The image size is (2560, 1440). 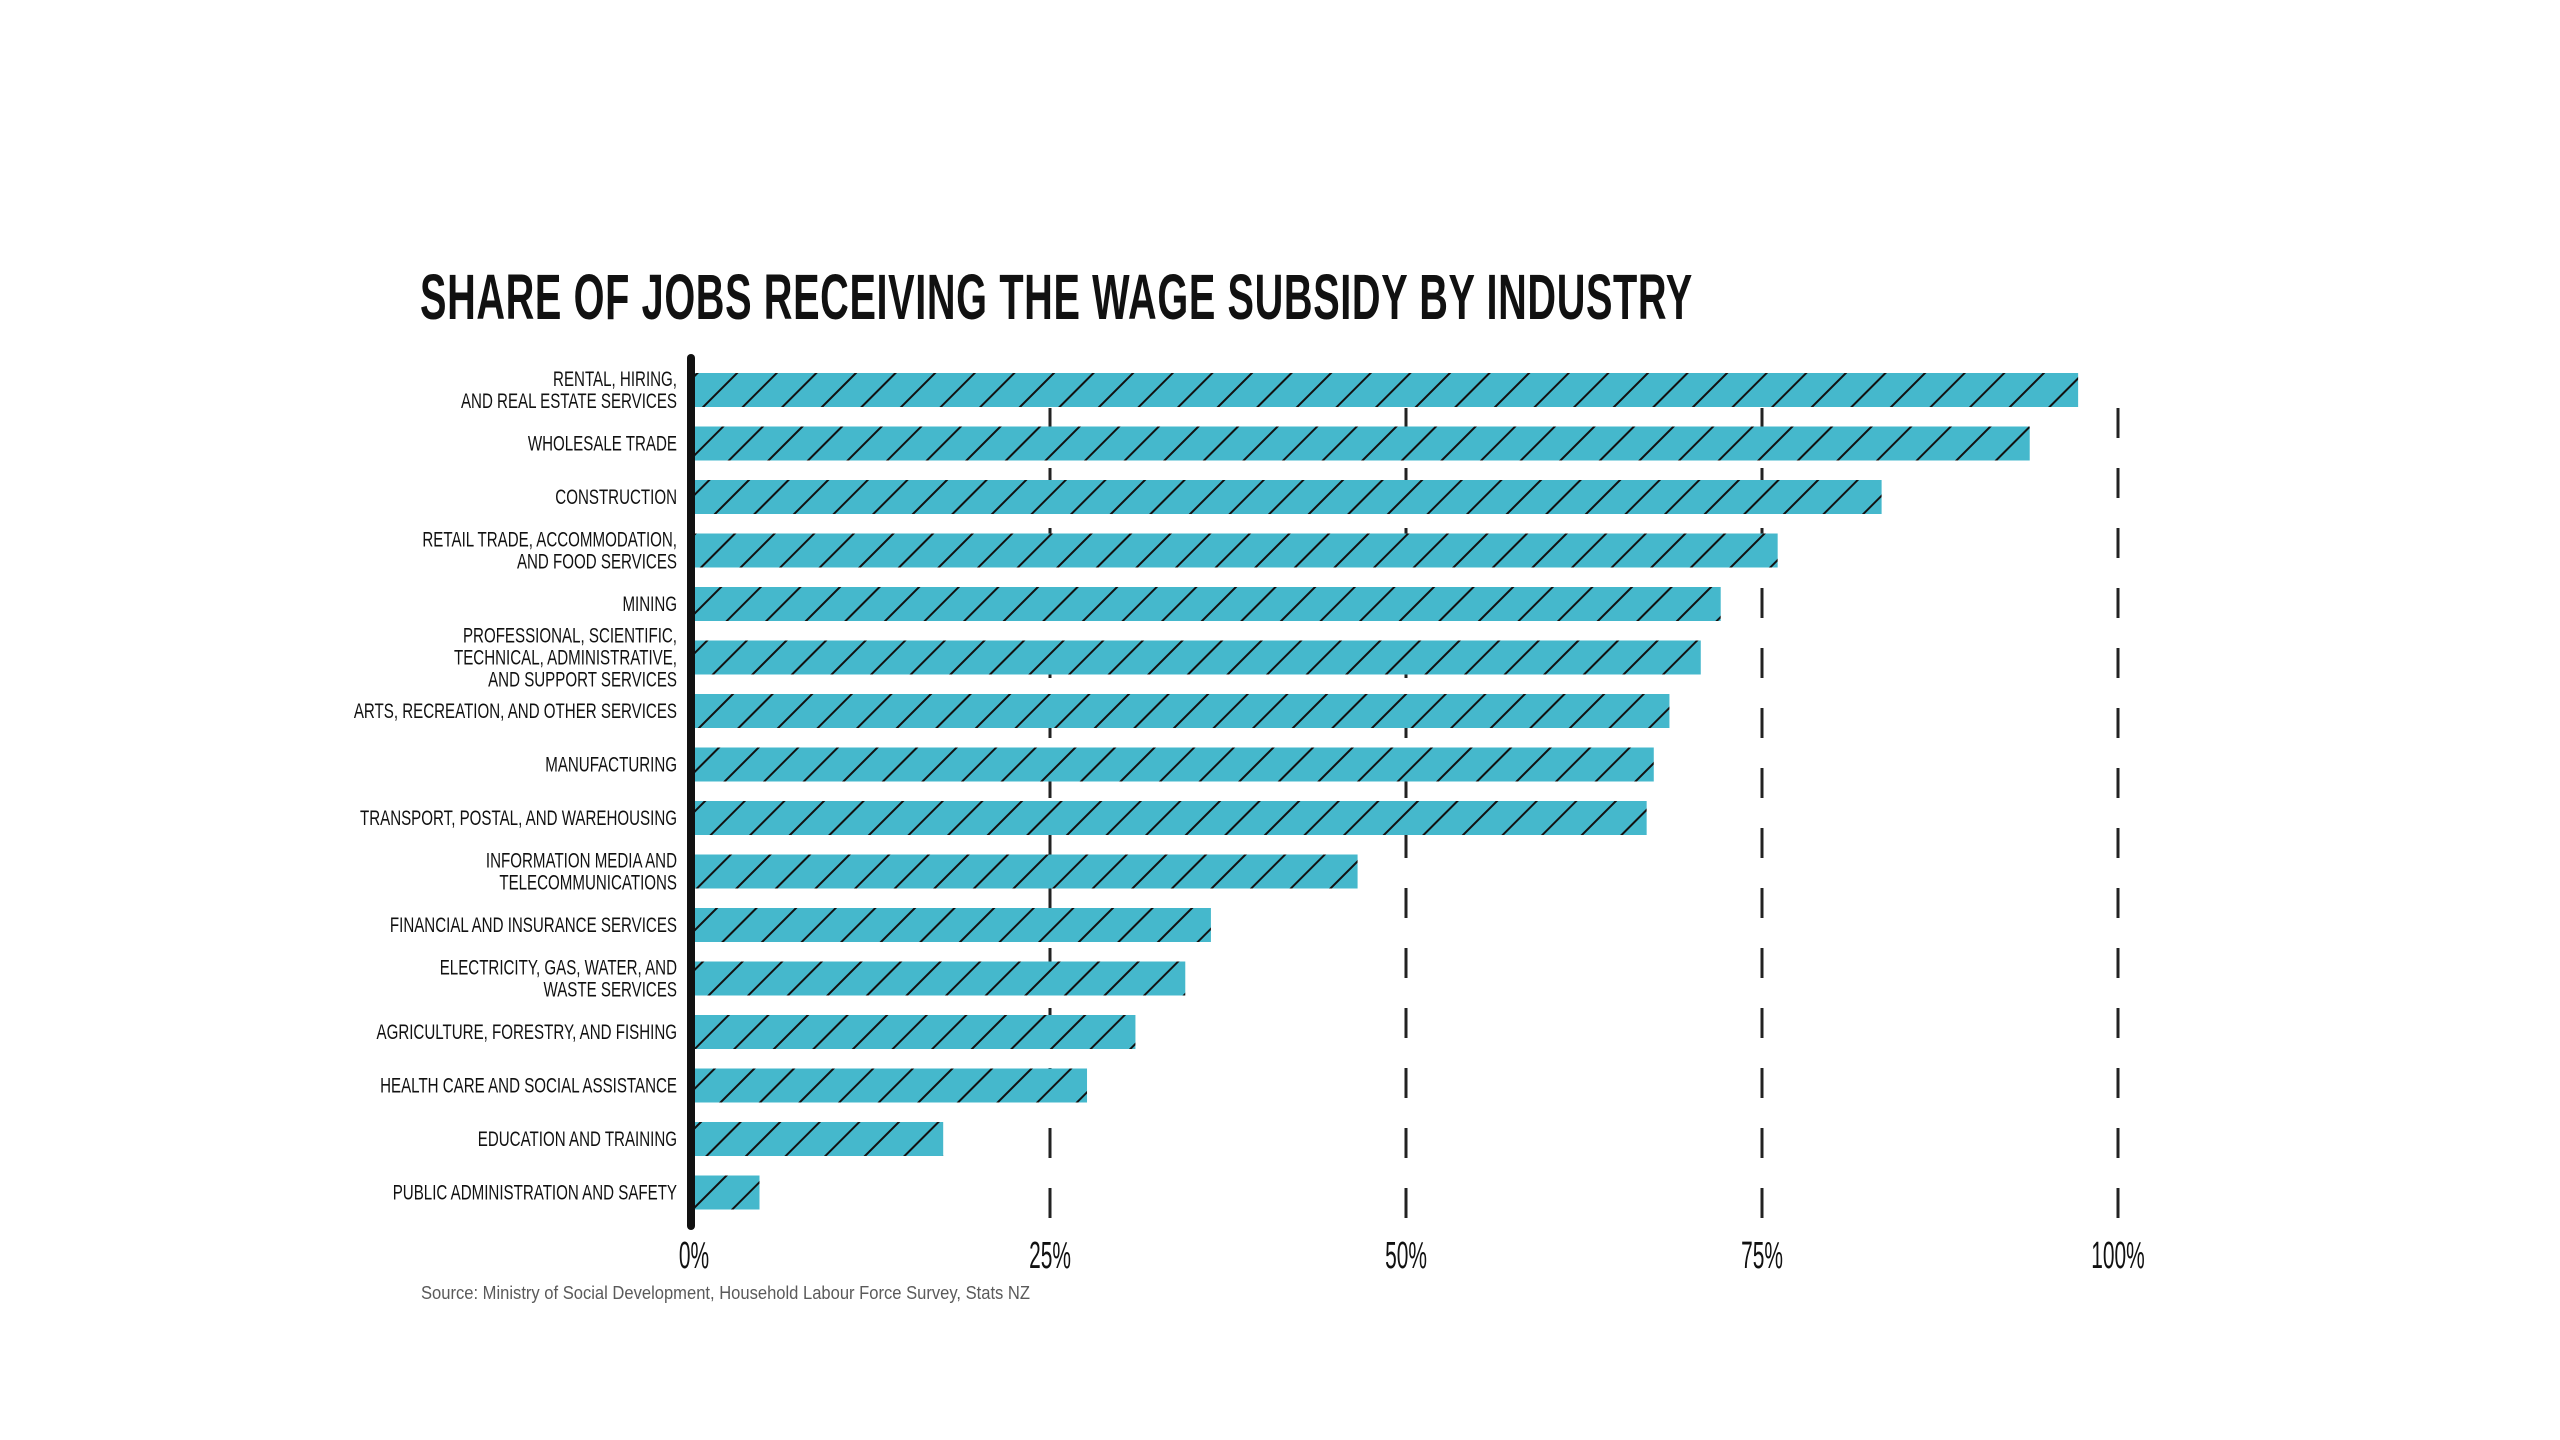 I want to click on category-label-line: INFORMATION MEDIA AND, so click(x=581, y=860).